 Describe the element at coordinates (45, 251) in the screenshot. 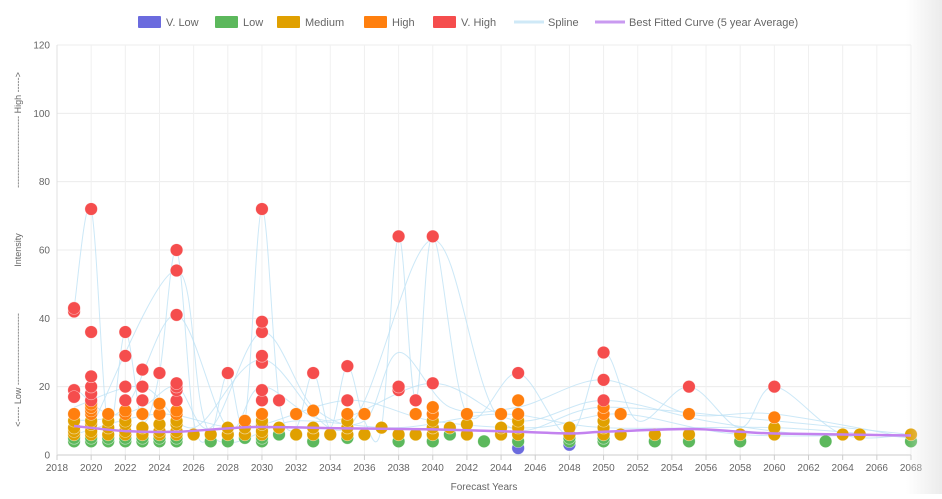

I see `y-tick-label: 60` at that location.